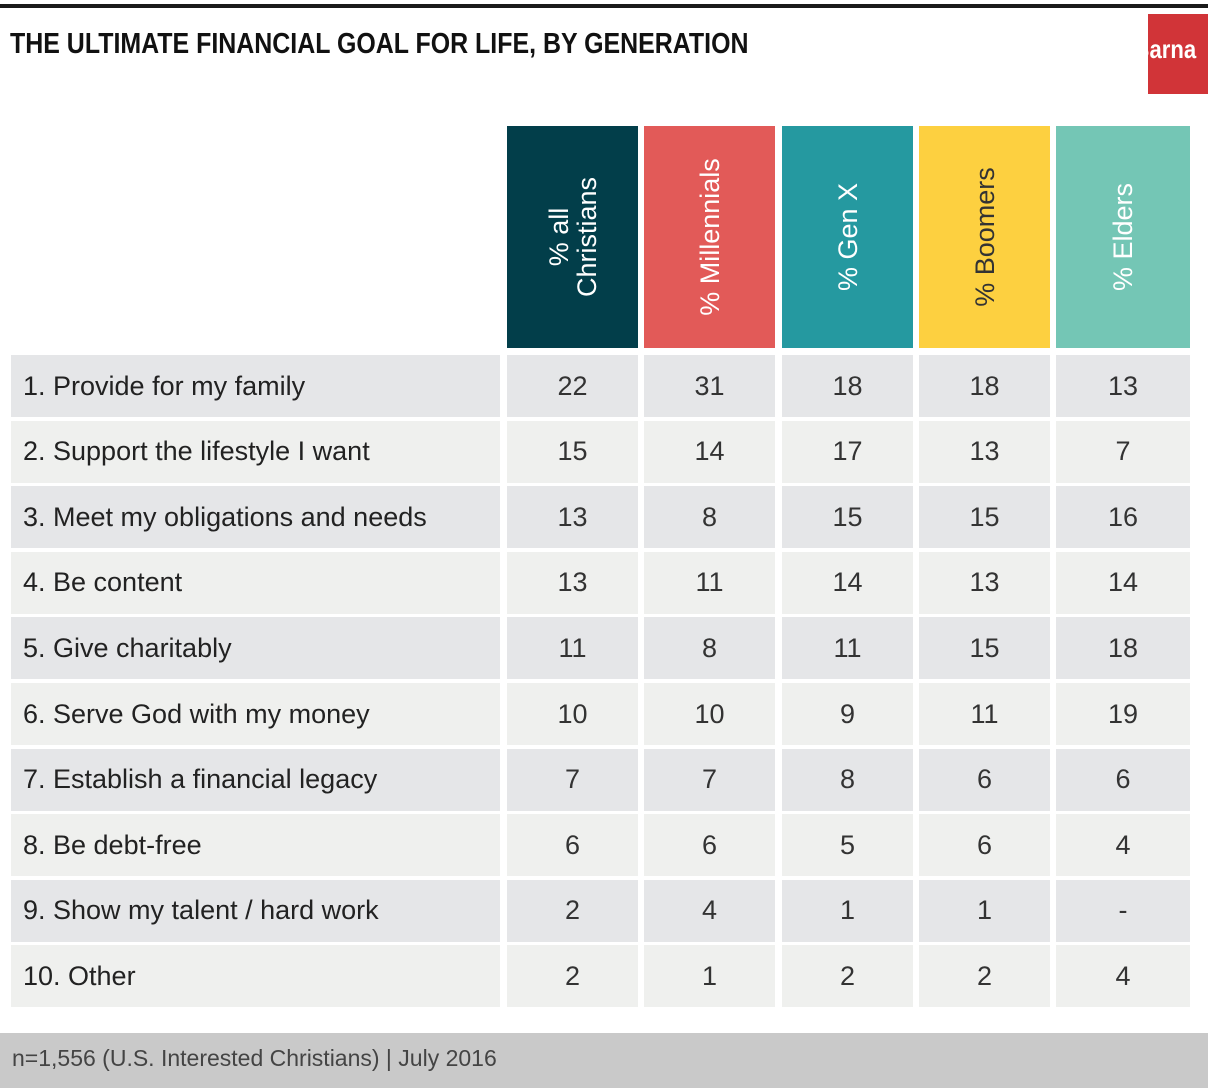 The image size is (1208, 1088). I want to click on value-cell: 19, so click(1123, 714).